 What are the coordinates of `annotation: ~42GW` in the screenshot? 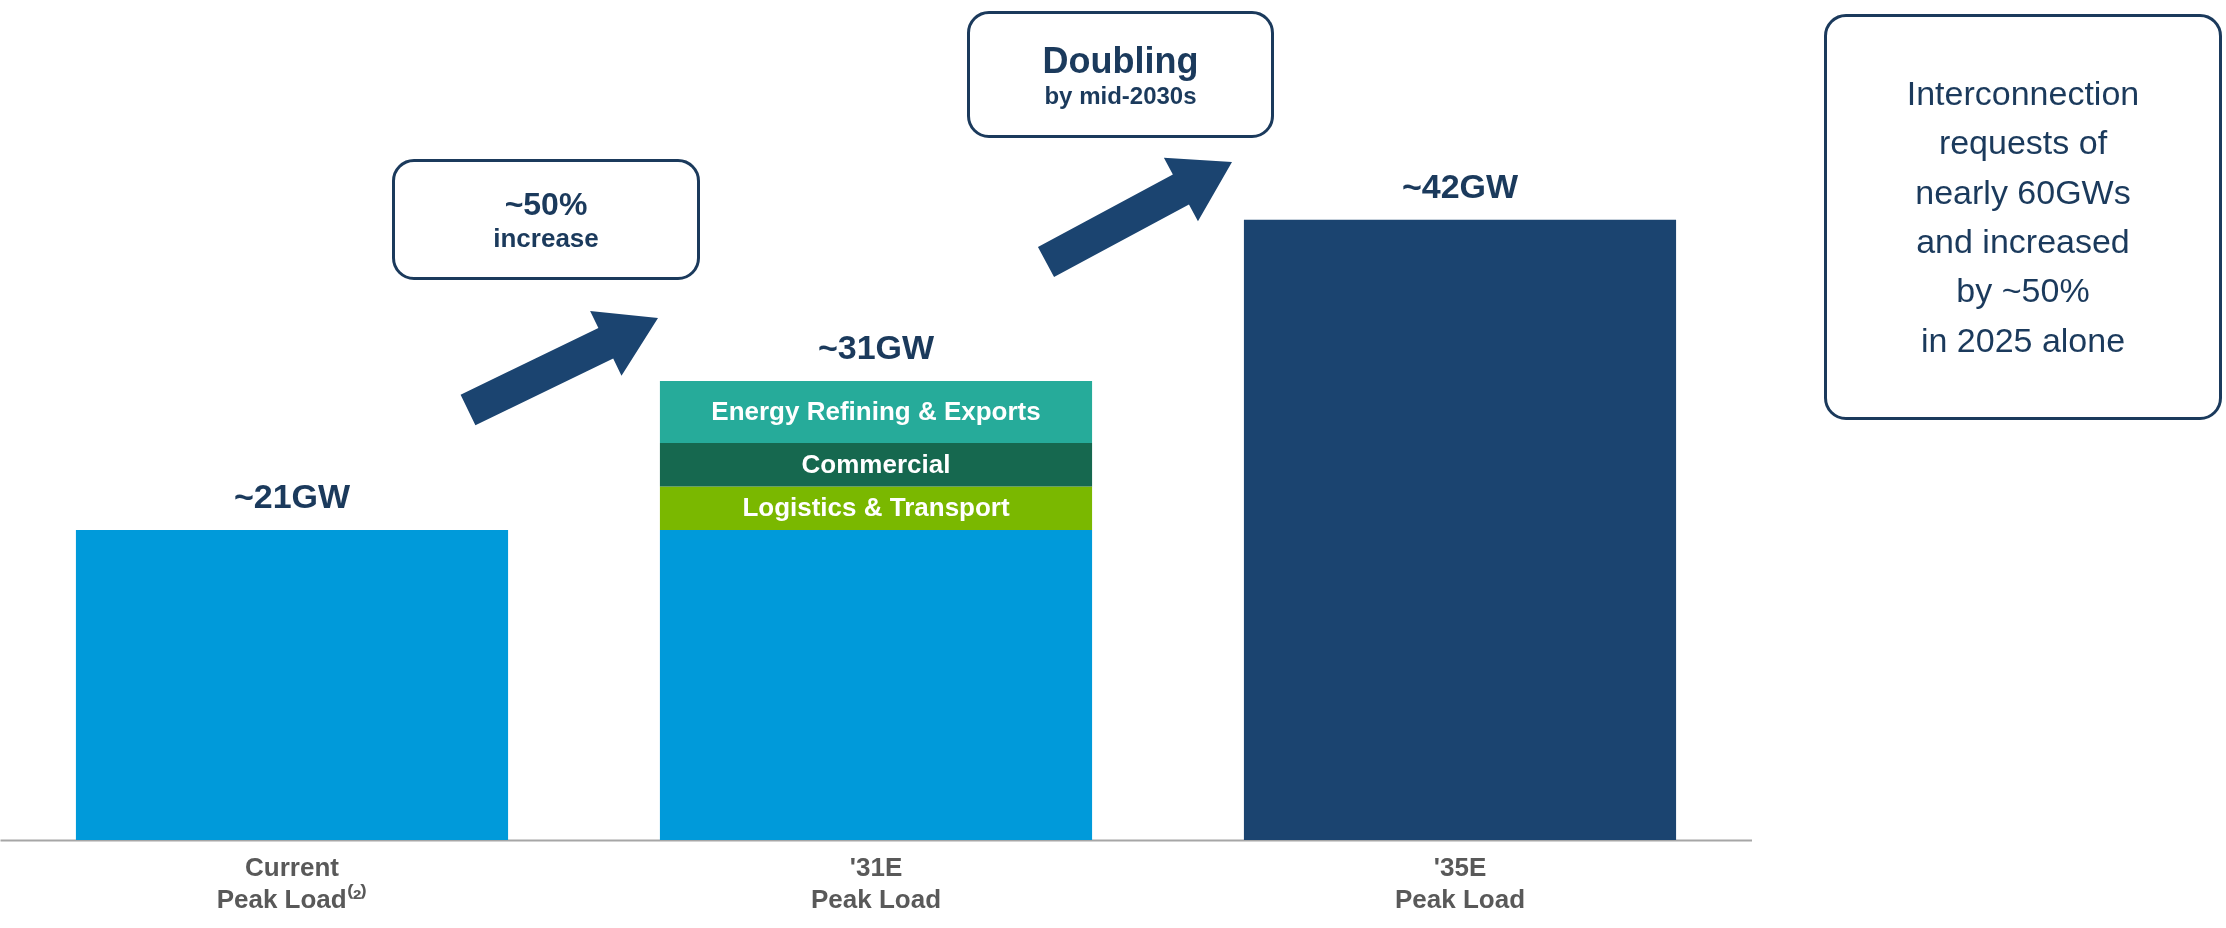 It's located at (1460, 185).